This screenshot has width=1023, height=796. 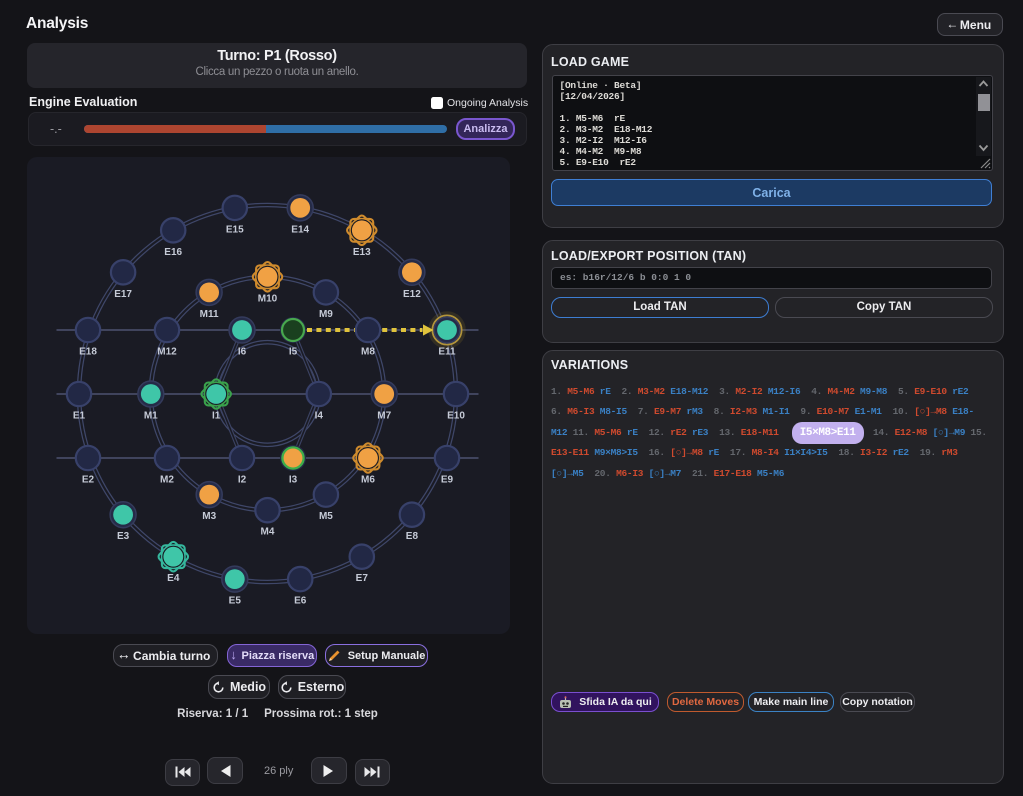 I want to click on svg-text: I1, so click(x=216, y=416).